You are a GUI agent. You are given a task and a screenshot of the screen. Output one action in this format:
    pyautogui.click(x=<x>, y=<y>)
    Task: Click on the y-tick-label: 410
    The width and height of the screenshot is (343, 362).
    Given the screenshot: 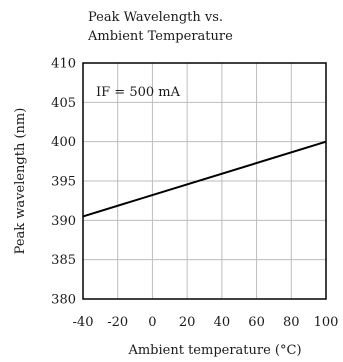 What is the action you would take?
    pyautogui.click(x=63, y=64)
    